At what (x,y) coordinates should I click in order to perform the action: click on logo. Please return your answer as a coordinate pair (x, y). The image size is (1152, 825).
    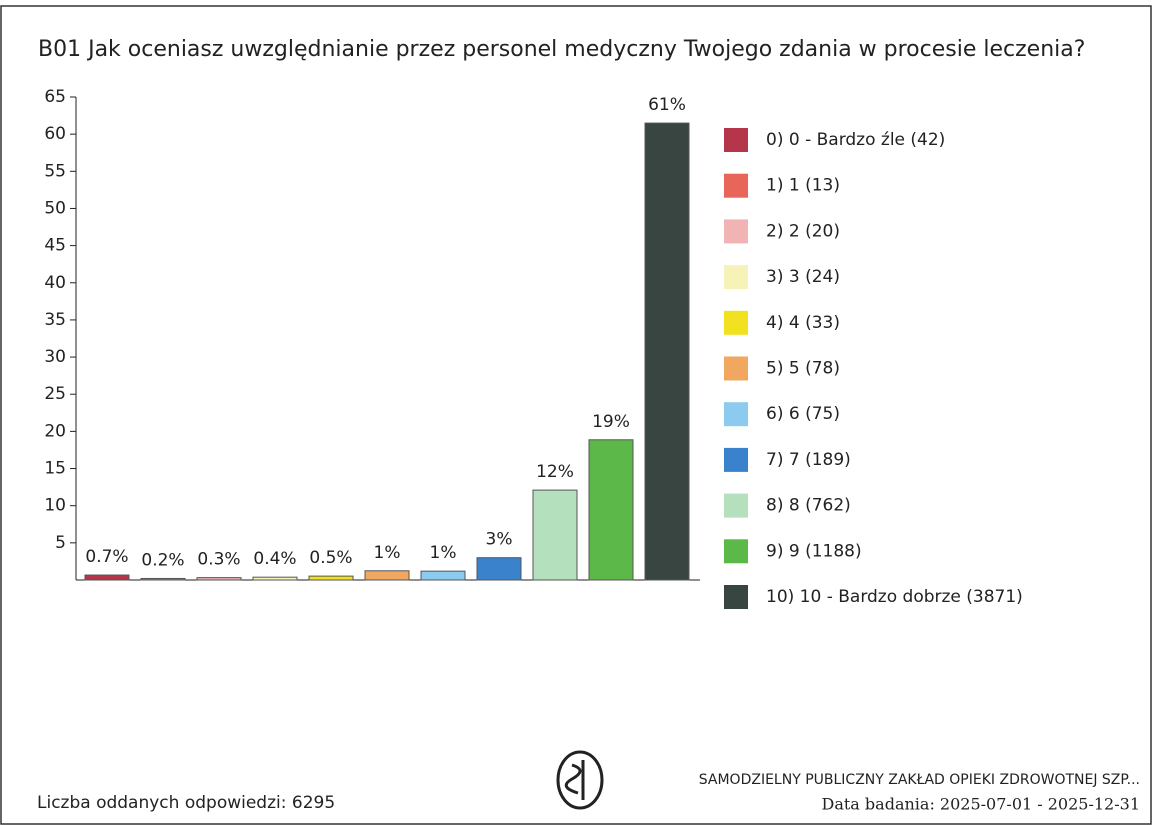
    Looking at the image, I should click on (580, 780).